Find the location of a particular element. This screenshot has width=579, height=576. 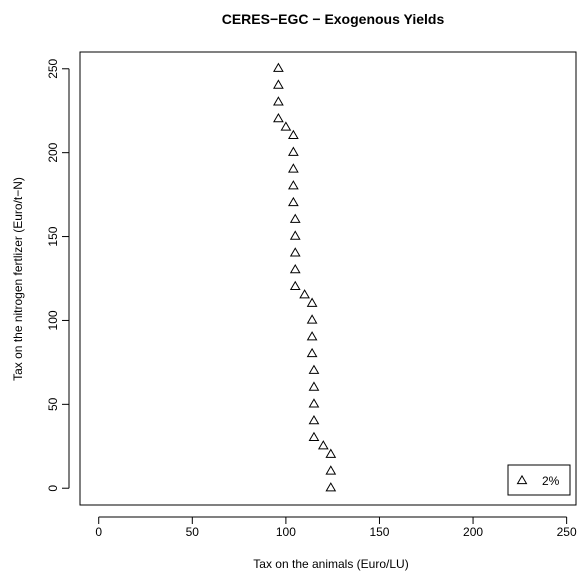

legend-triangle-icon is located at coordinates (522, 479).